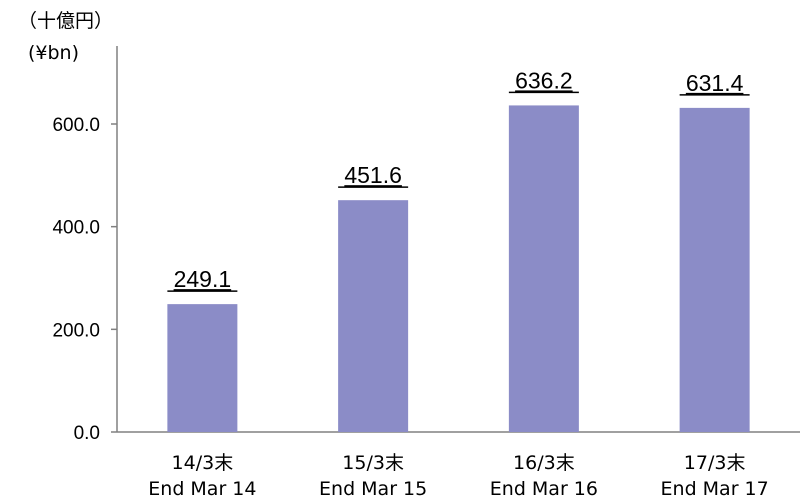  What do you see at coordinates (76, 125) in the screenshot?
I see `y-tick-label: 600.0` at bounding box center [76, 125].